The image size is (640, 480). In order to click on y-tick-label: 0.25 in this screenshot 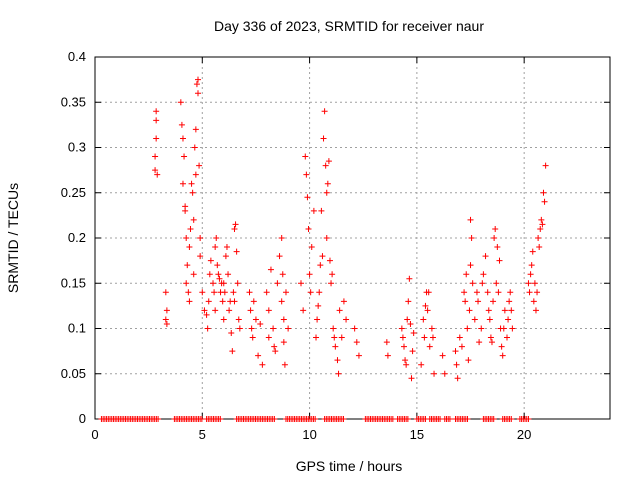, I will do `click(73, 192)`.